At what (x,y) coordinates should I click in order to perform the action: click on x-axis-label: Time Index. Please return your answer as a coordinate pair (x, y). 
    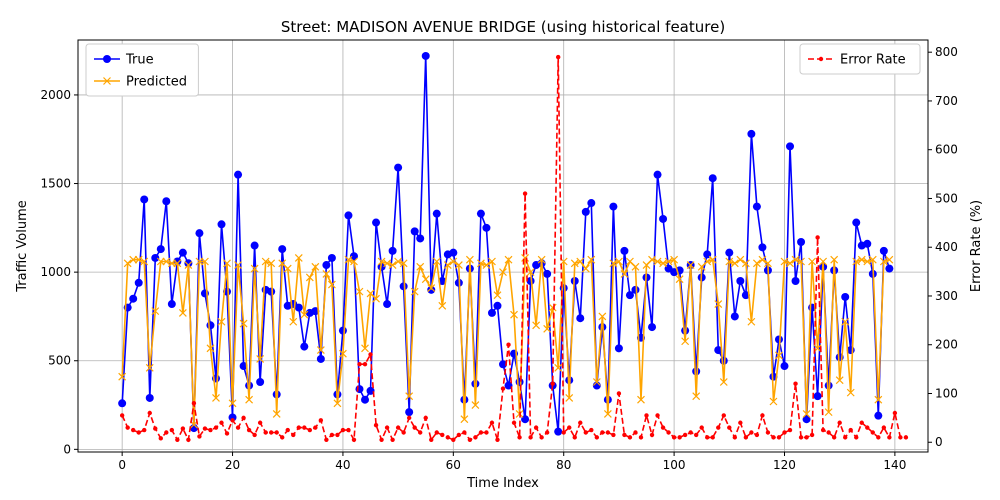
    Looking at the image, I should click on (502, 483).